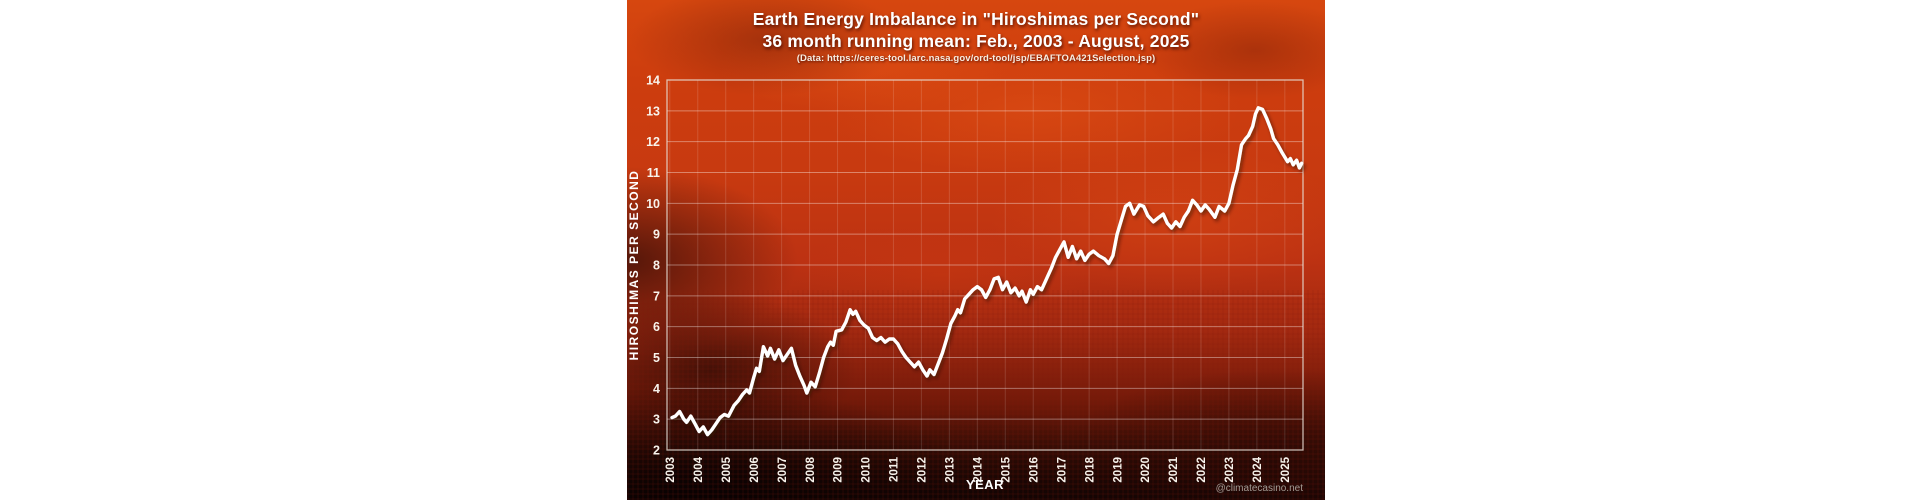 The width and height of the screenshot is (1920, 500). Describe the element at coordinates (653, 142) in the screenshot. I see `y-tick-label: 12` at that location.